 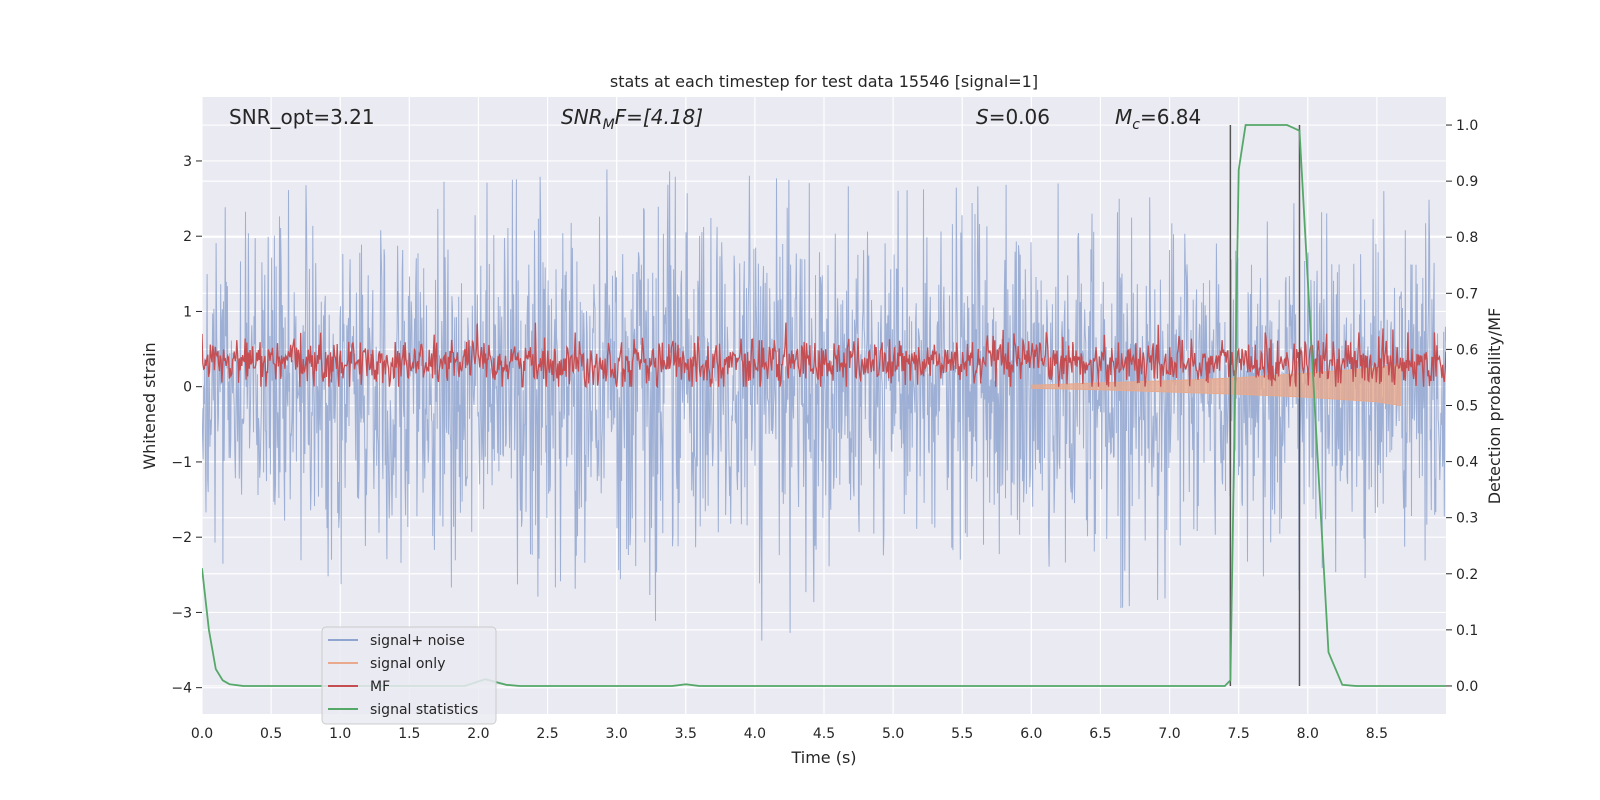 I want to click on y-tick-label: −4, so click(x=181, y=689).